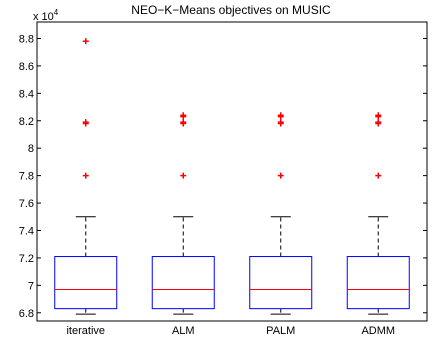 This screenshot has width=435, height=337. I want to click on axis-scale-label: x 104, so click(46, 15).